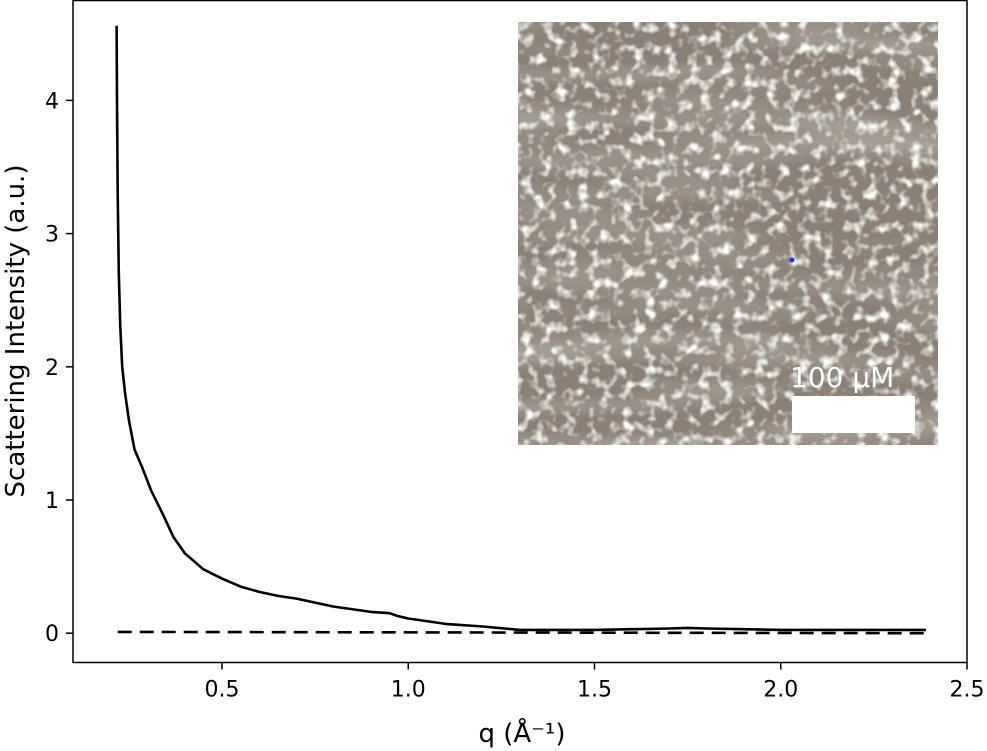 This screenshot has width=987, height=751. What do you see at coordinates (222, 690) in the screenshot?
I see `x-tick-label: 0.5` at bounding box center [222, 690].